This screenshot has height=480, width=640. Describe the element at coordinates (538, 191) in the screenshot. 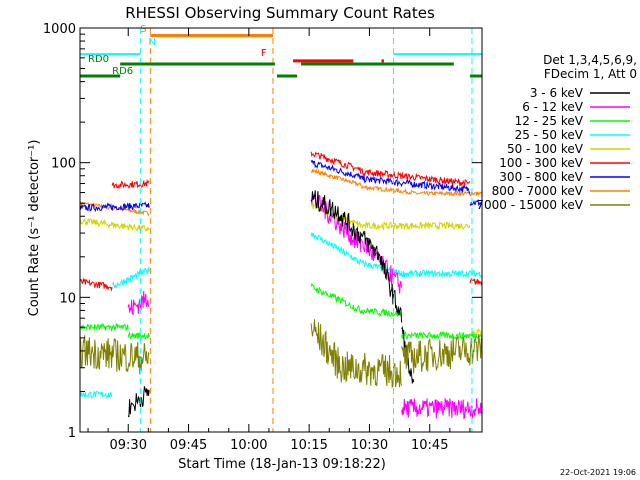

I see `legend-label: 800 - 7000 keV` at that location.